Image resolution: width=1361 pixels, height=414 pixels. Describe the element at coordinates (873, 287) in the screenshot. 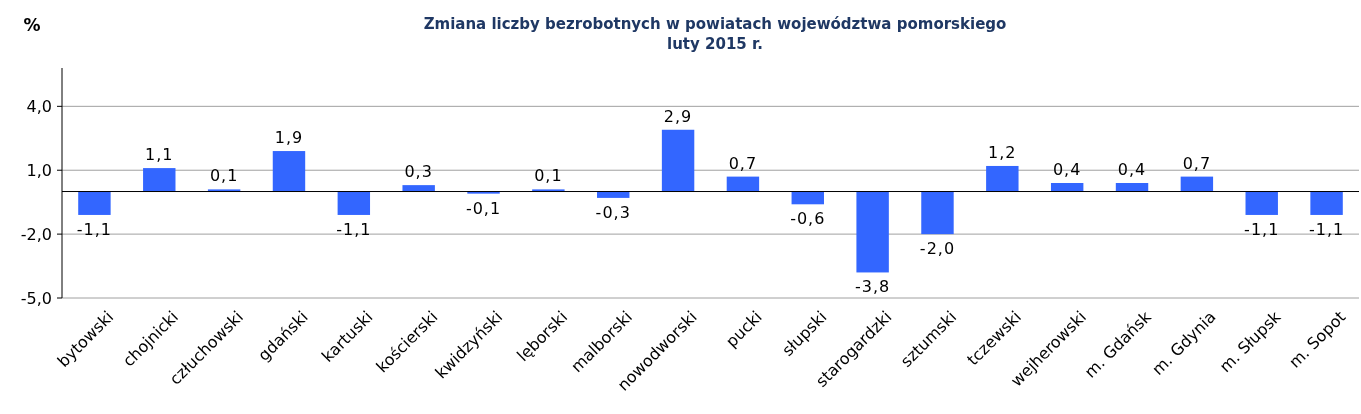

I see `data-label: -3,8` at that location.